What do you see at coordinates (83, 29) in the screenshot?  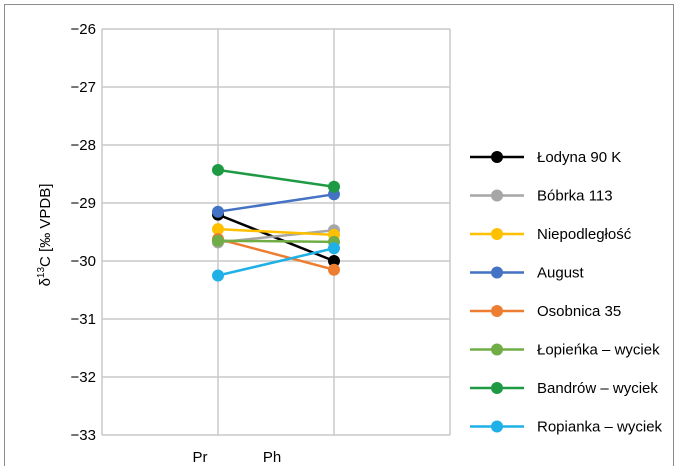 I see `y-tick-label: −26` at bounding box center [83, 29].